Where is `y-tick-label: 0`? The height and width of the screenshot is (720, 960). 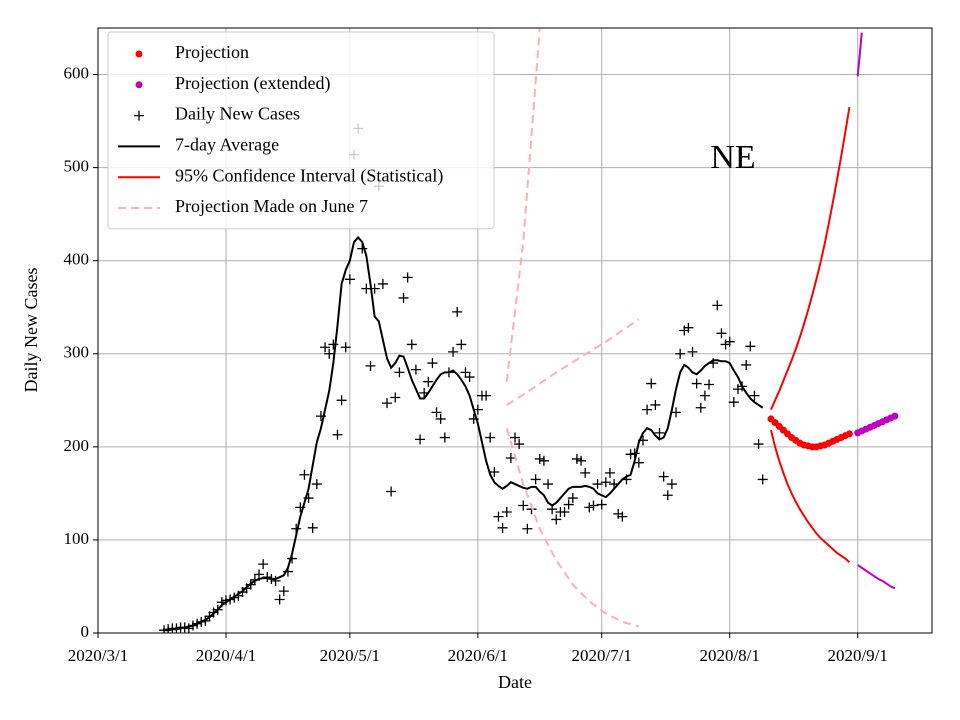
y-tick-label: 0 is located at coordinates (85, 631).